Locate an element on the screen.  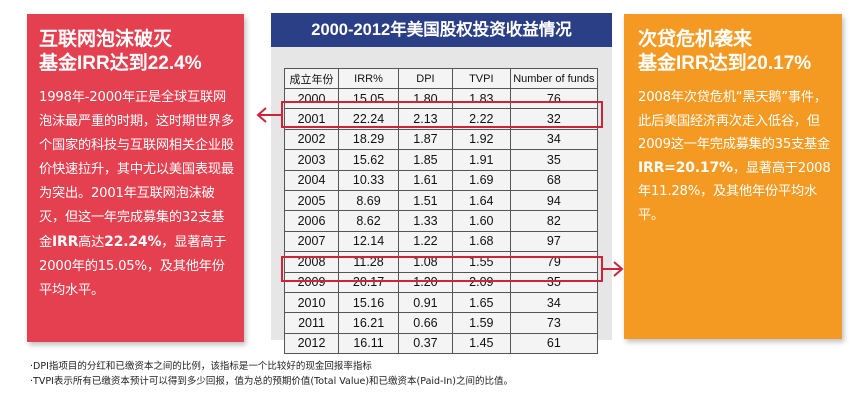
cell-dpi: 1.22 is located at coordinates (425, 241).